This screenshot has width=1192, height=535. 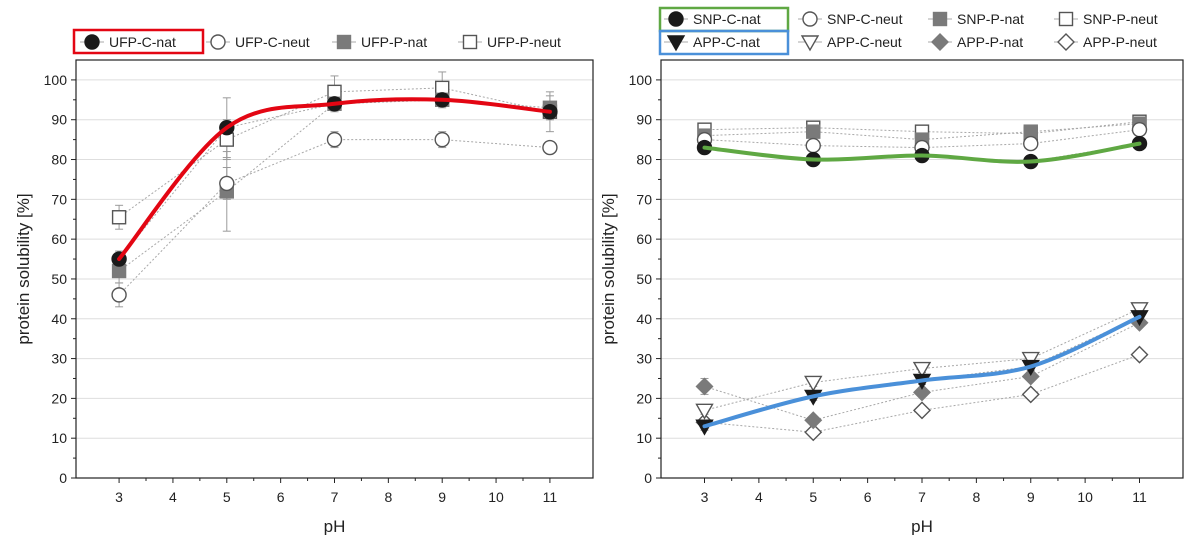 What do you see at coordinates (864, 42) in the screenshot?
I see `legend-label-APP-C-neut: APP-C-neut` at bounding box center [864, 42].